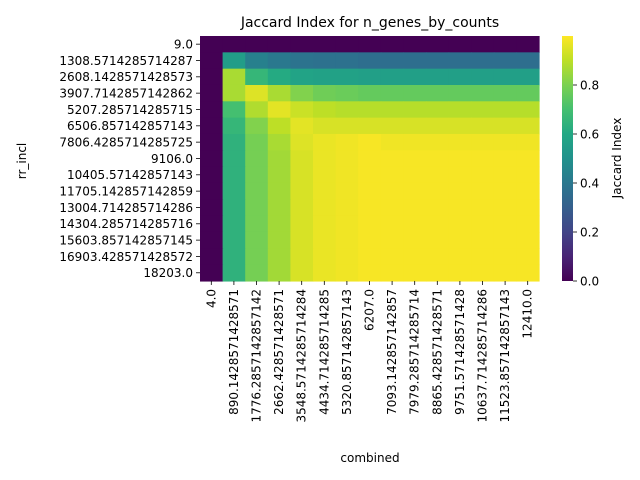 The image size is (640, 480). I want to click on x-tick-label: 3548.5714285714284, so click(302, 356).